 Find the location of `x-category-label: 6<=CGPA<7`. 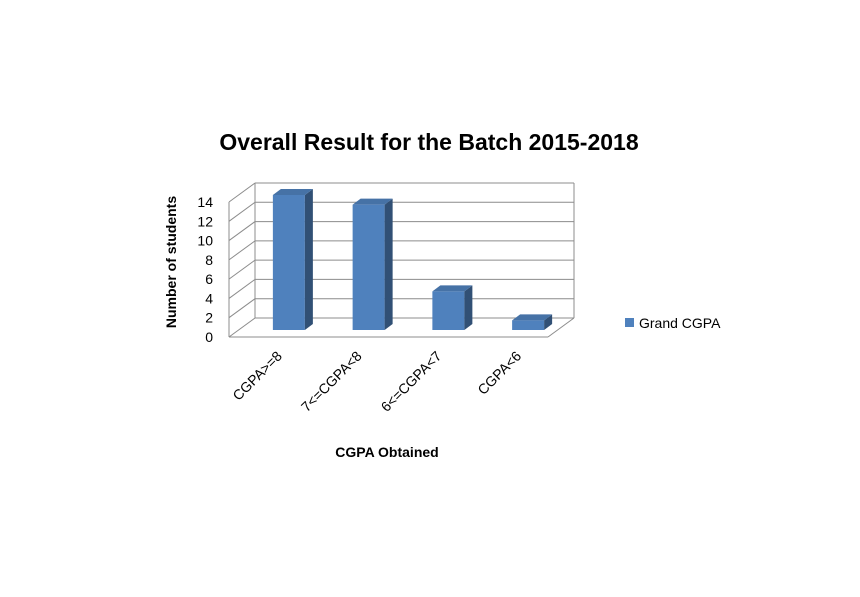

x-category-label: 6<=CGPA<7 is located at coordinates (410, 381).